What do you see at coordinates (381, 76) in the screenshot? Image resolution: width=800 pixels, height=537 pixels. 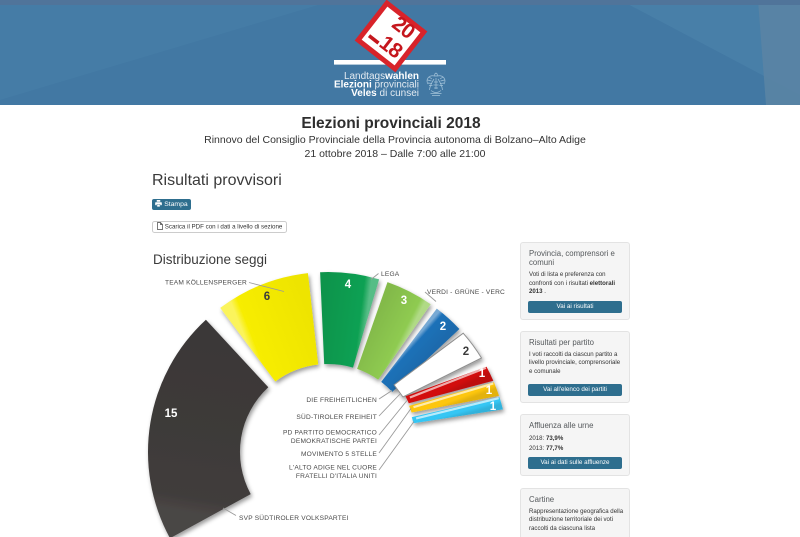 I see `svg-text: Landtagswahlen` at bounding box center [381, 76].